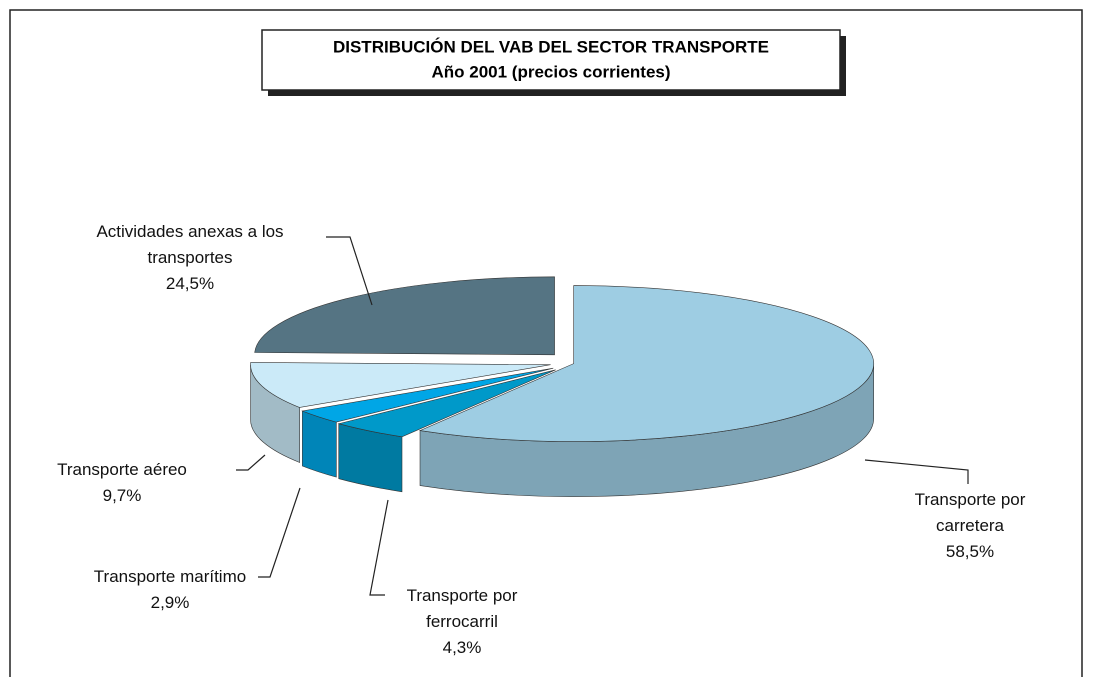 The width and height of the screenshot is (1093, 677). I want to click on slice-label: Transporte marítimo 2,9%, so click(170, 590).